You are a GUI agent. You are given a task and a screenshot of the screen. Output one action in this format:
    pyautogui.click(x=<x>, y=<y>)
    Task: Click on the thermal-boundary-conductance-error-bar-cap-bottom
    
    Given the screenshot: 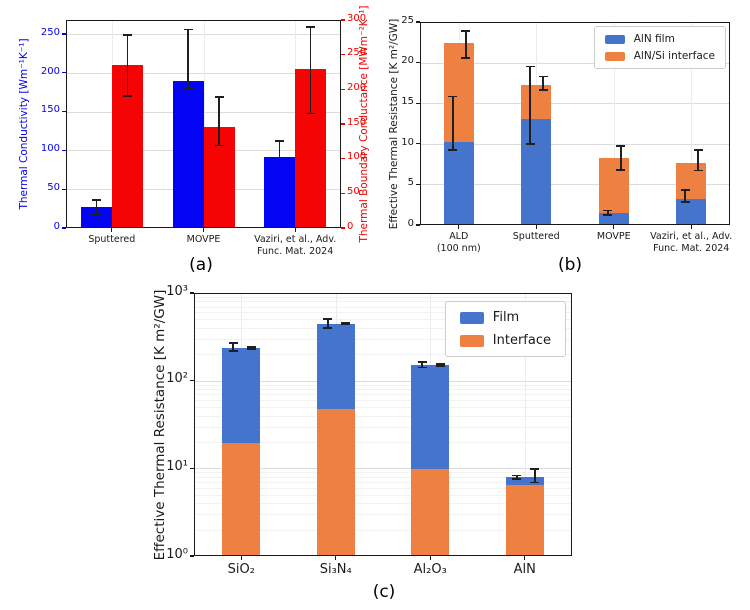 What is the action you would take?
    pyautogui.click(x=311, y=113)
    